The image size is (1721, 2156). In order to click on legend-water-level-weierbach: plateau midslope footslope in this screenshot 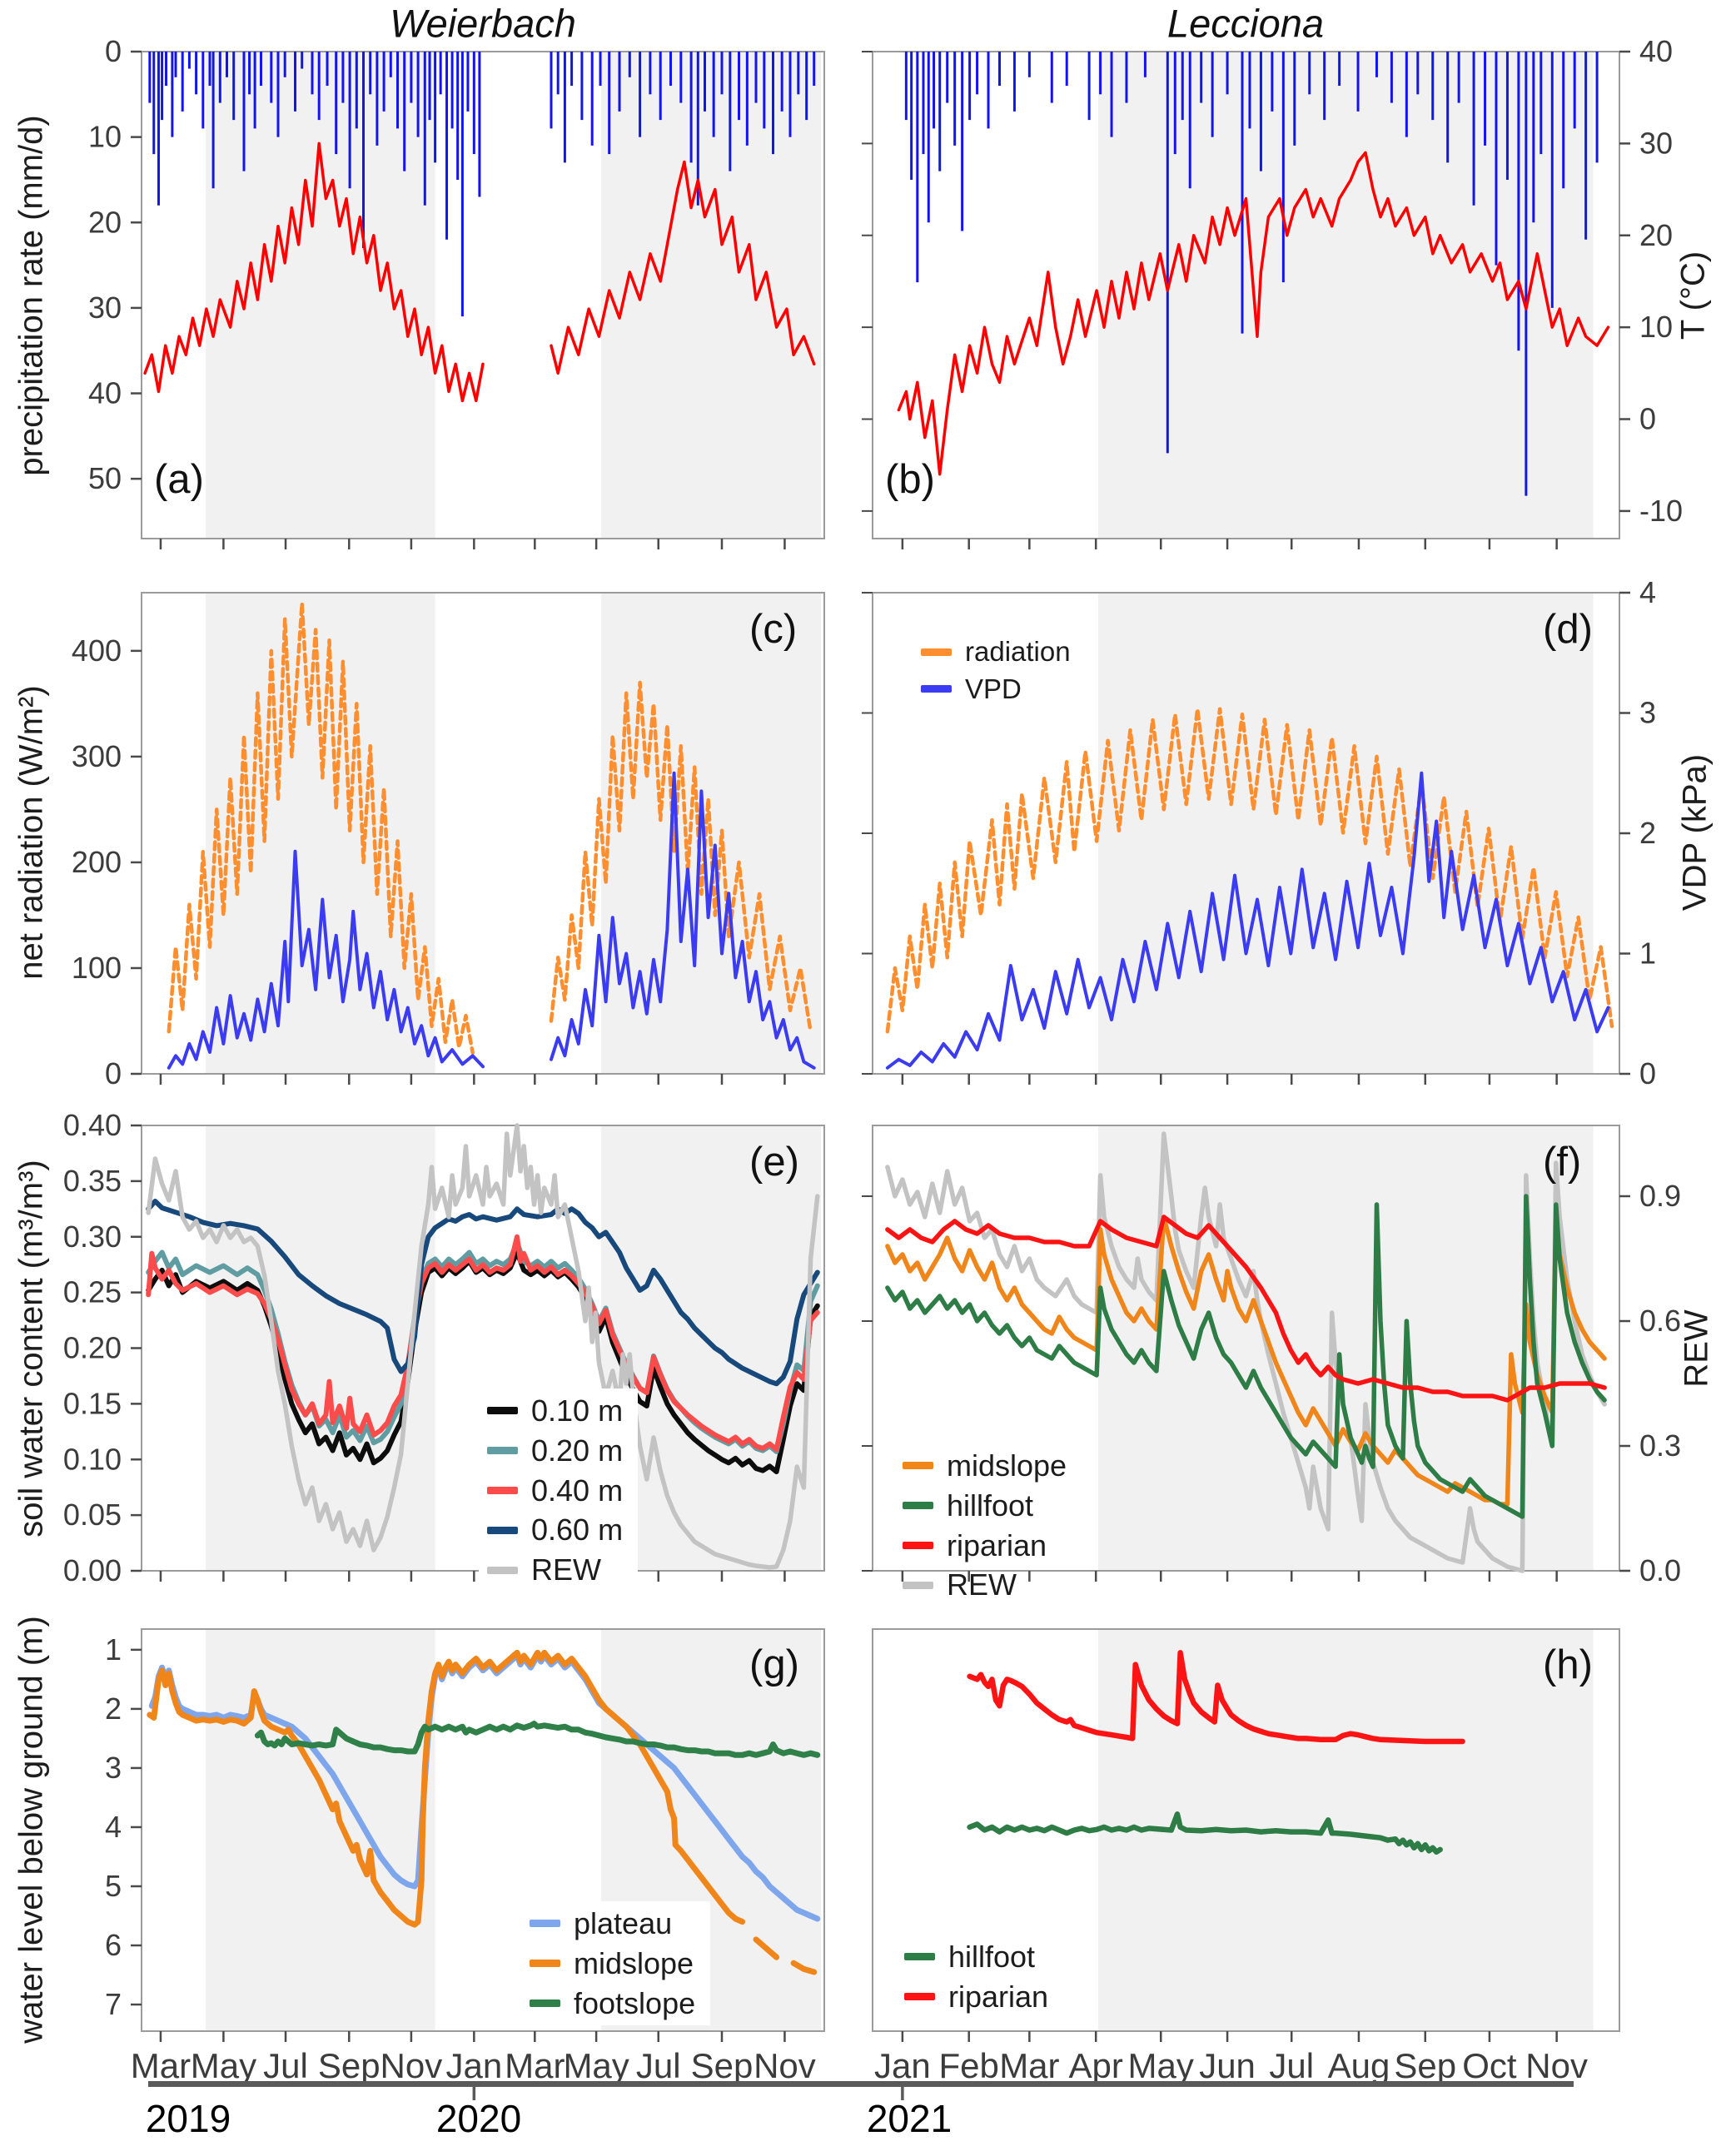, I will do `click(616, 1963)`.